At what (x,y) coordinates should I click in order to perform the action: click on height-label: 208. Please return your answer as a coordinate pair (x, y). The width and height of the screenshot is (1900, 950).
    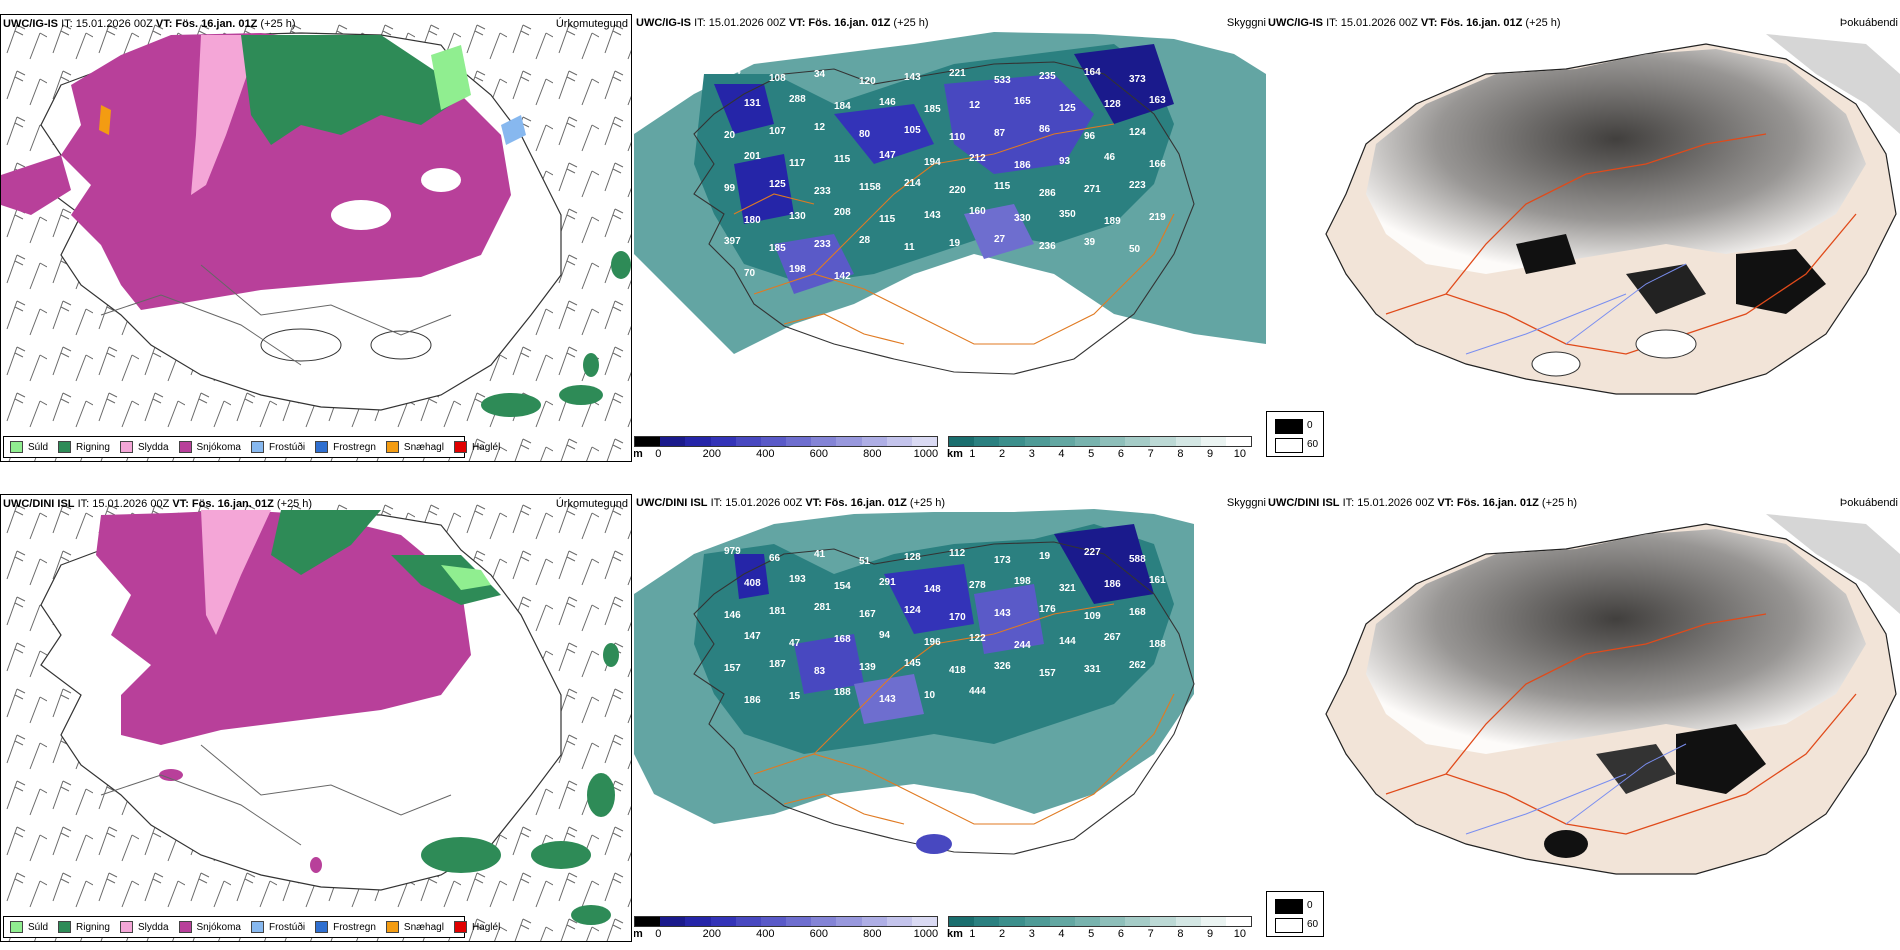
    Looking at the image, I should click on (842, 212).